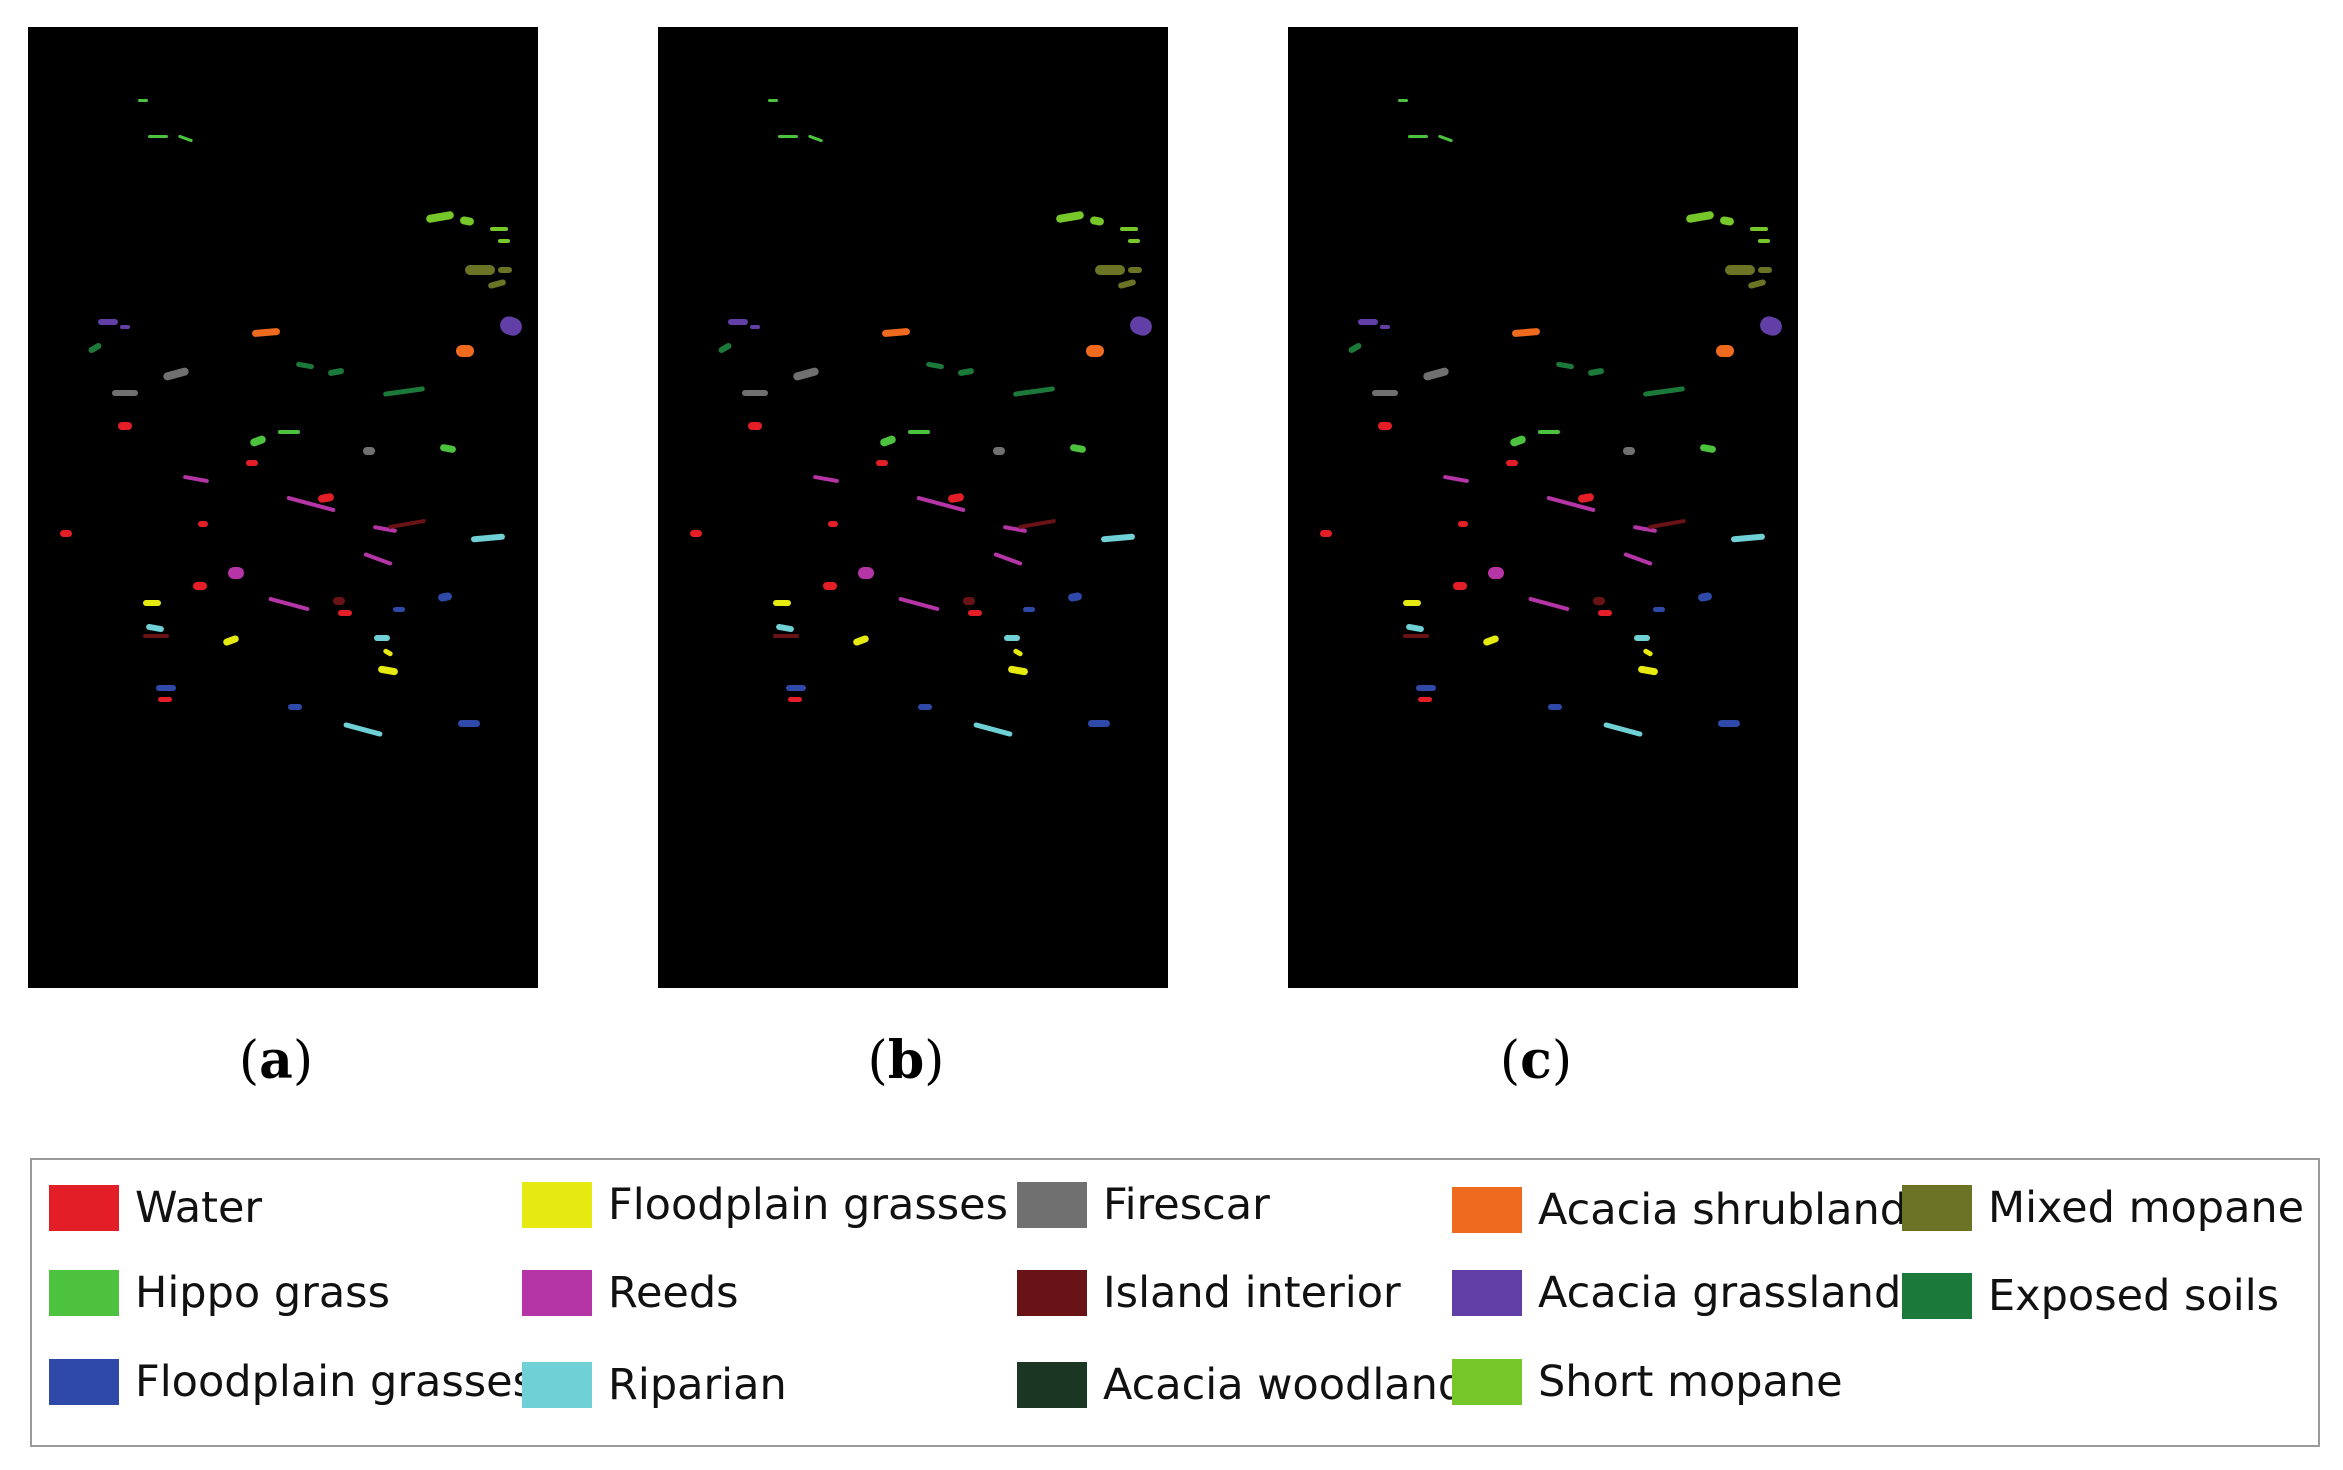  Describe the element at coordinates (199, 1208) in the screenshot. I see `legend-label-water: Water` at that location.